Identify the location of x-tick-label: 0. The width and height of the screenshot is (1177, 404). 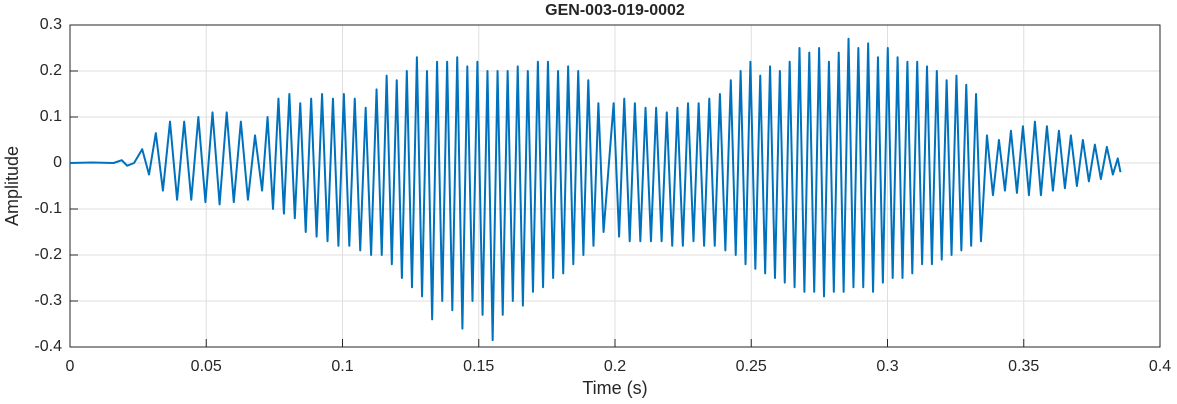
(70, 366).